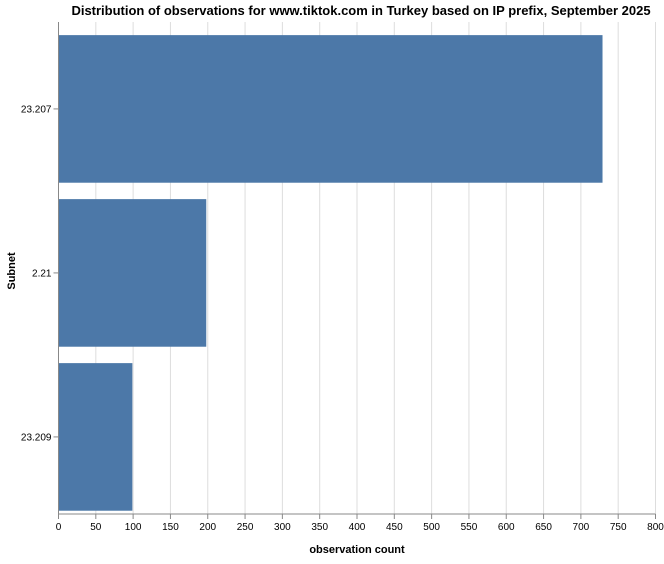 Image resolution: width=664 pixels, height=564 pixels. What do you see at coordinates (42, 273) in the screenshot?
I see `y-tick-label: 2.21` at bounding box center [42, 273].